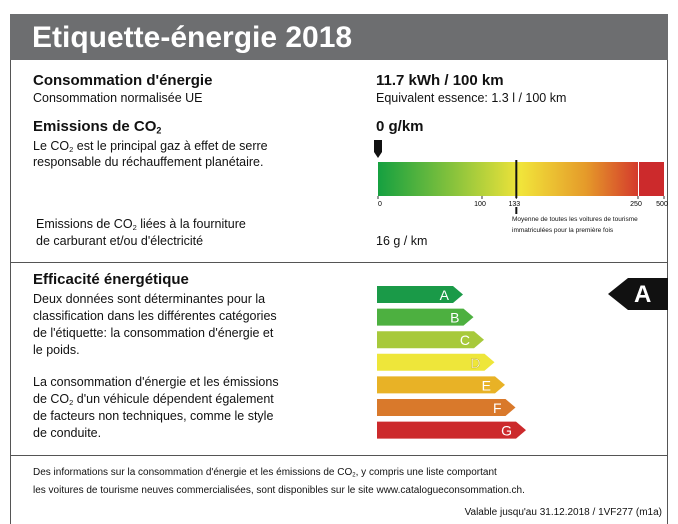  Describe the element at coordinates (118, 98) in the screenshot. I see `text: Consommation normalisée UE` at that location.